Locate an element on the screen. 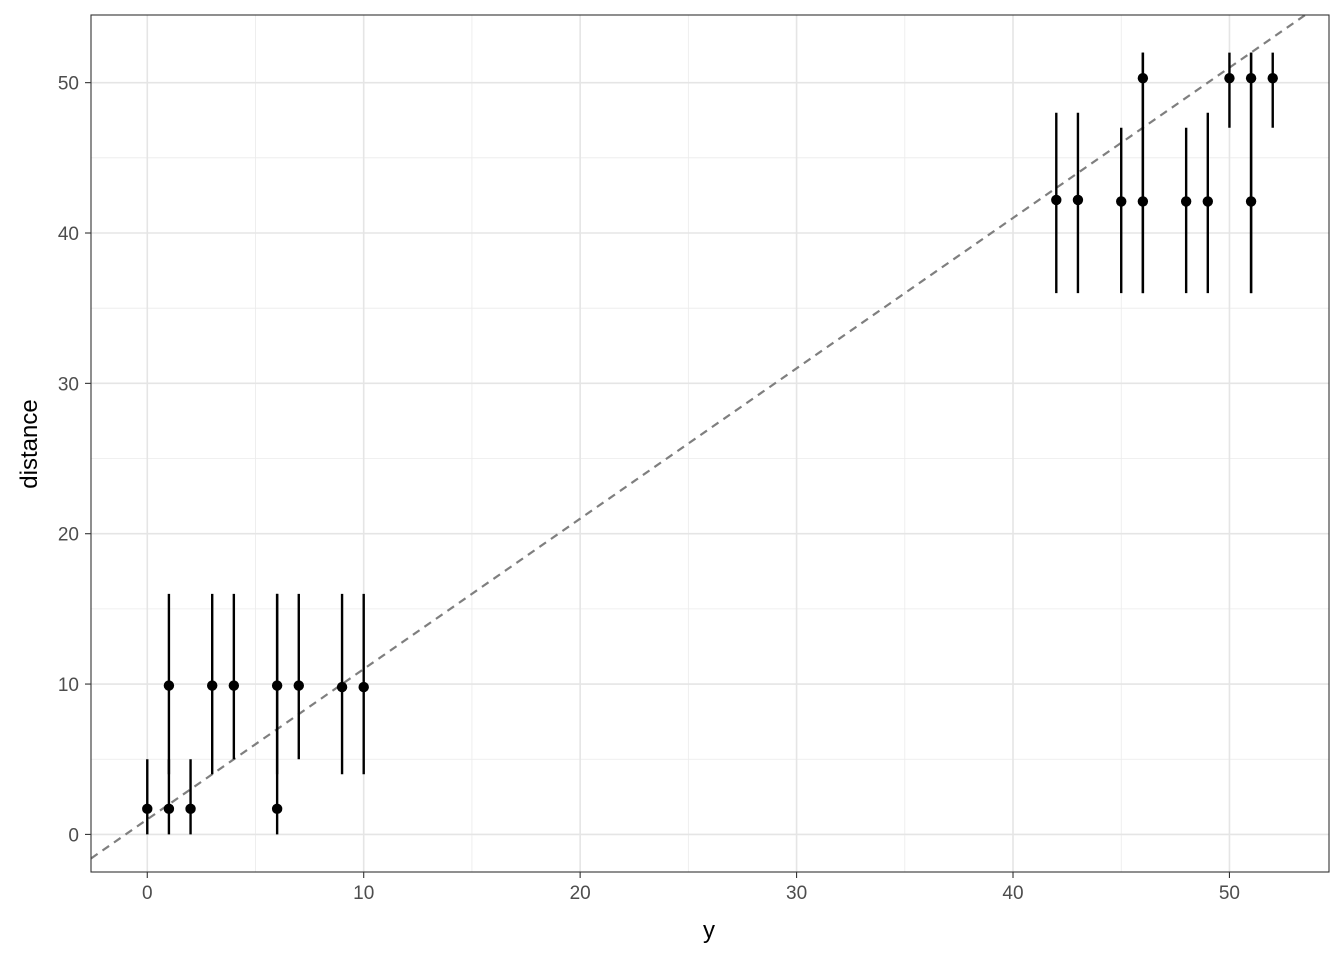 The height and width of the screenshot is (960, 1344). y-tick-label: 30 is located at coordinates (68, 384).